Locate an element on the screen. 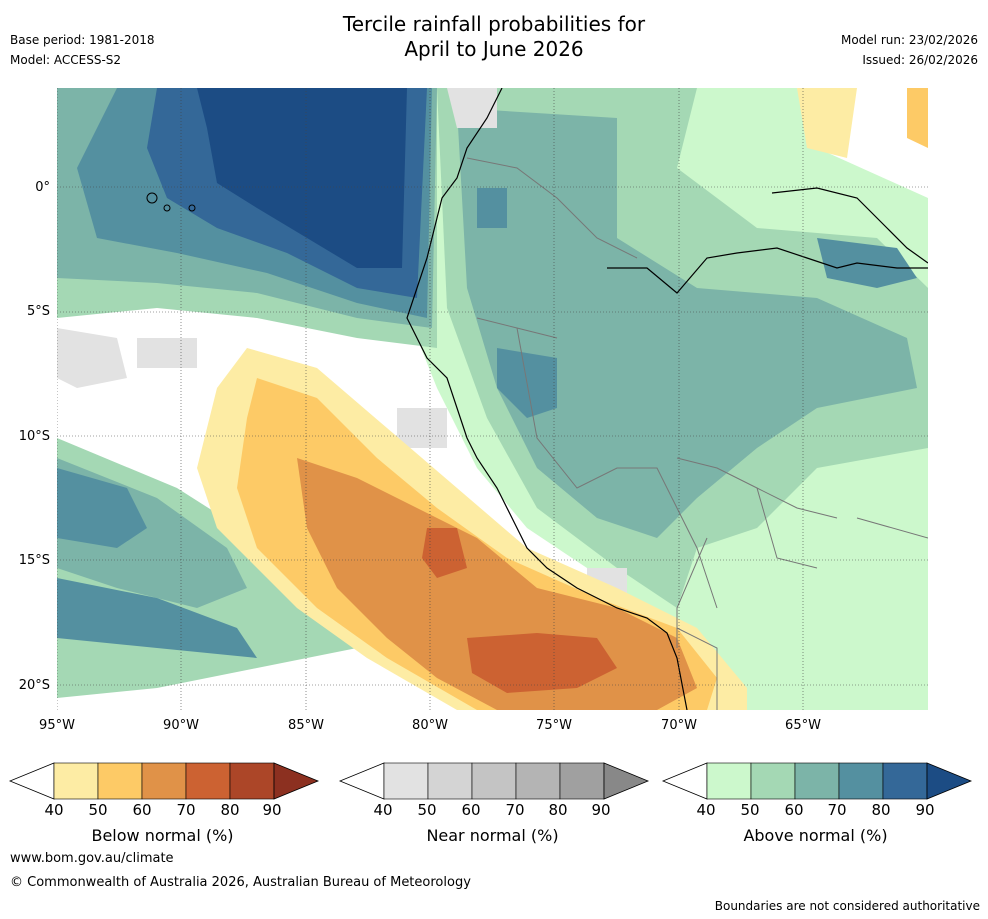 Image resolution: width=988 pixels, height=919 pixels. cb2-label: Near normal (%) is located at coordinates (492, 835).